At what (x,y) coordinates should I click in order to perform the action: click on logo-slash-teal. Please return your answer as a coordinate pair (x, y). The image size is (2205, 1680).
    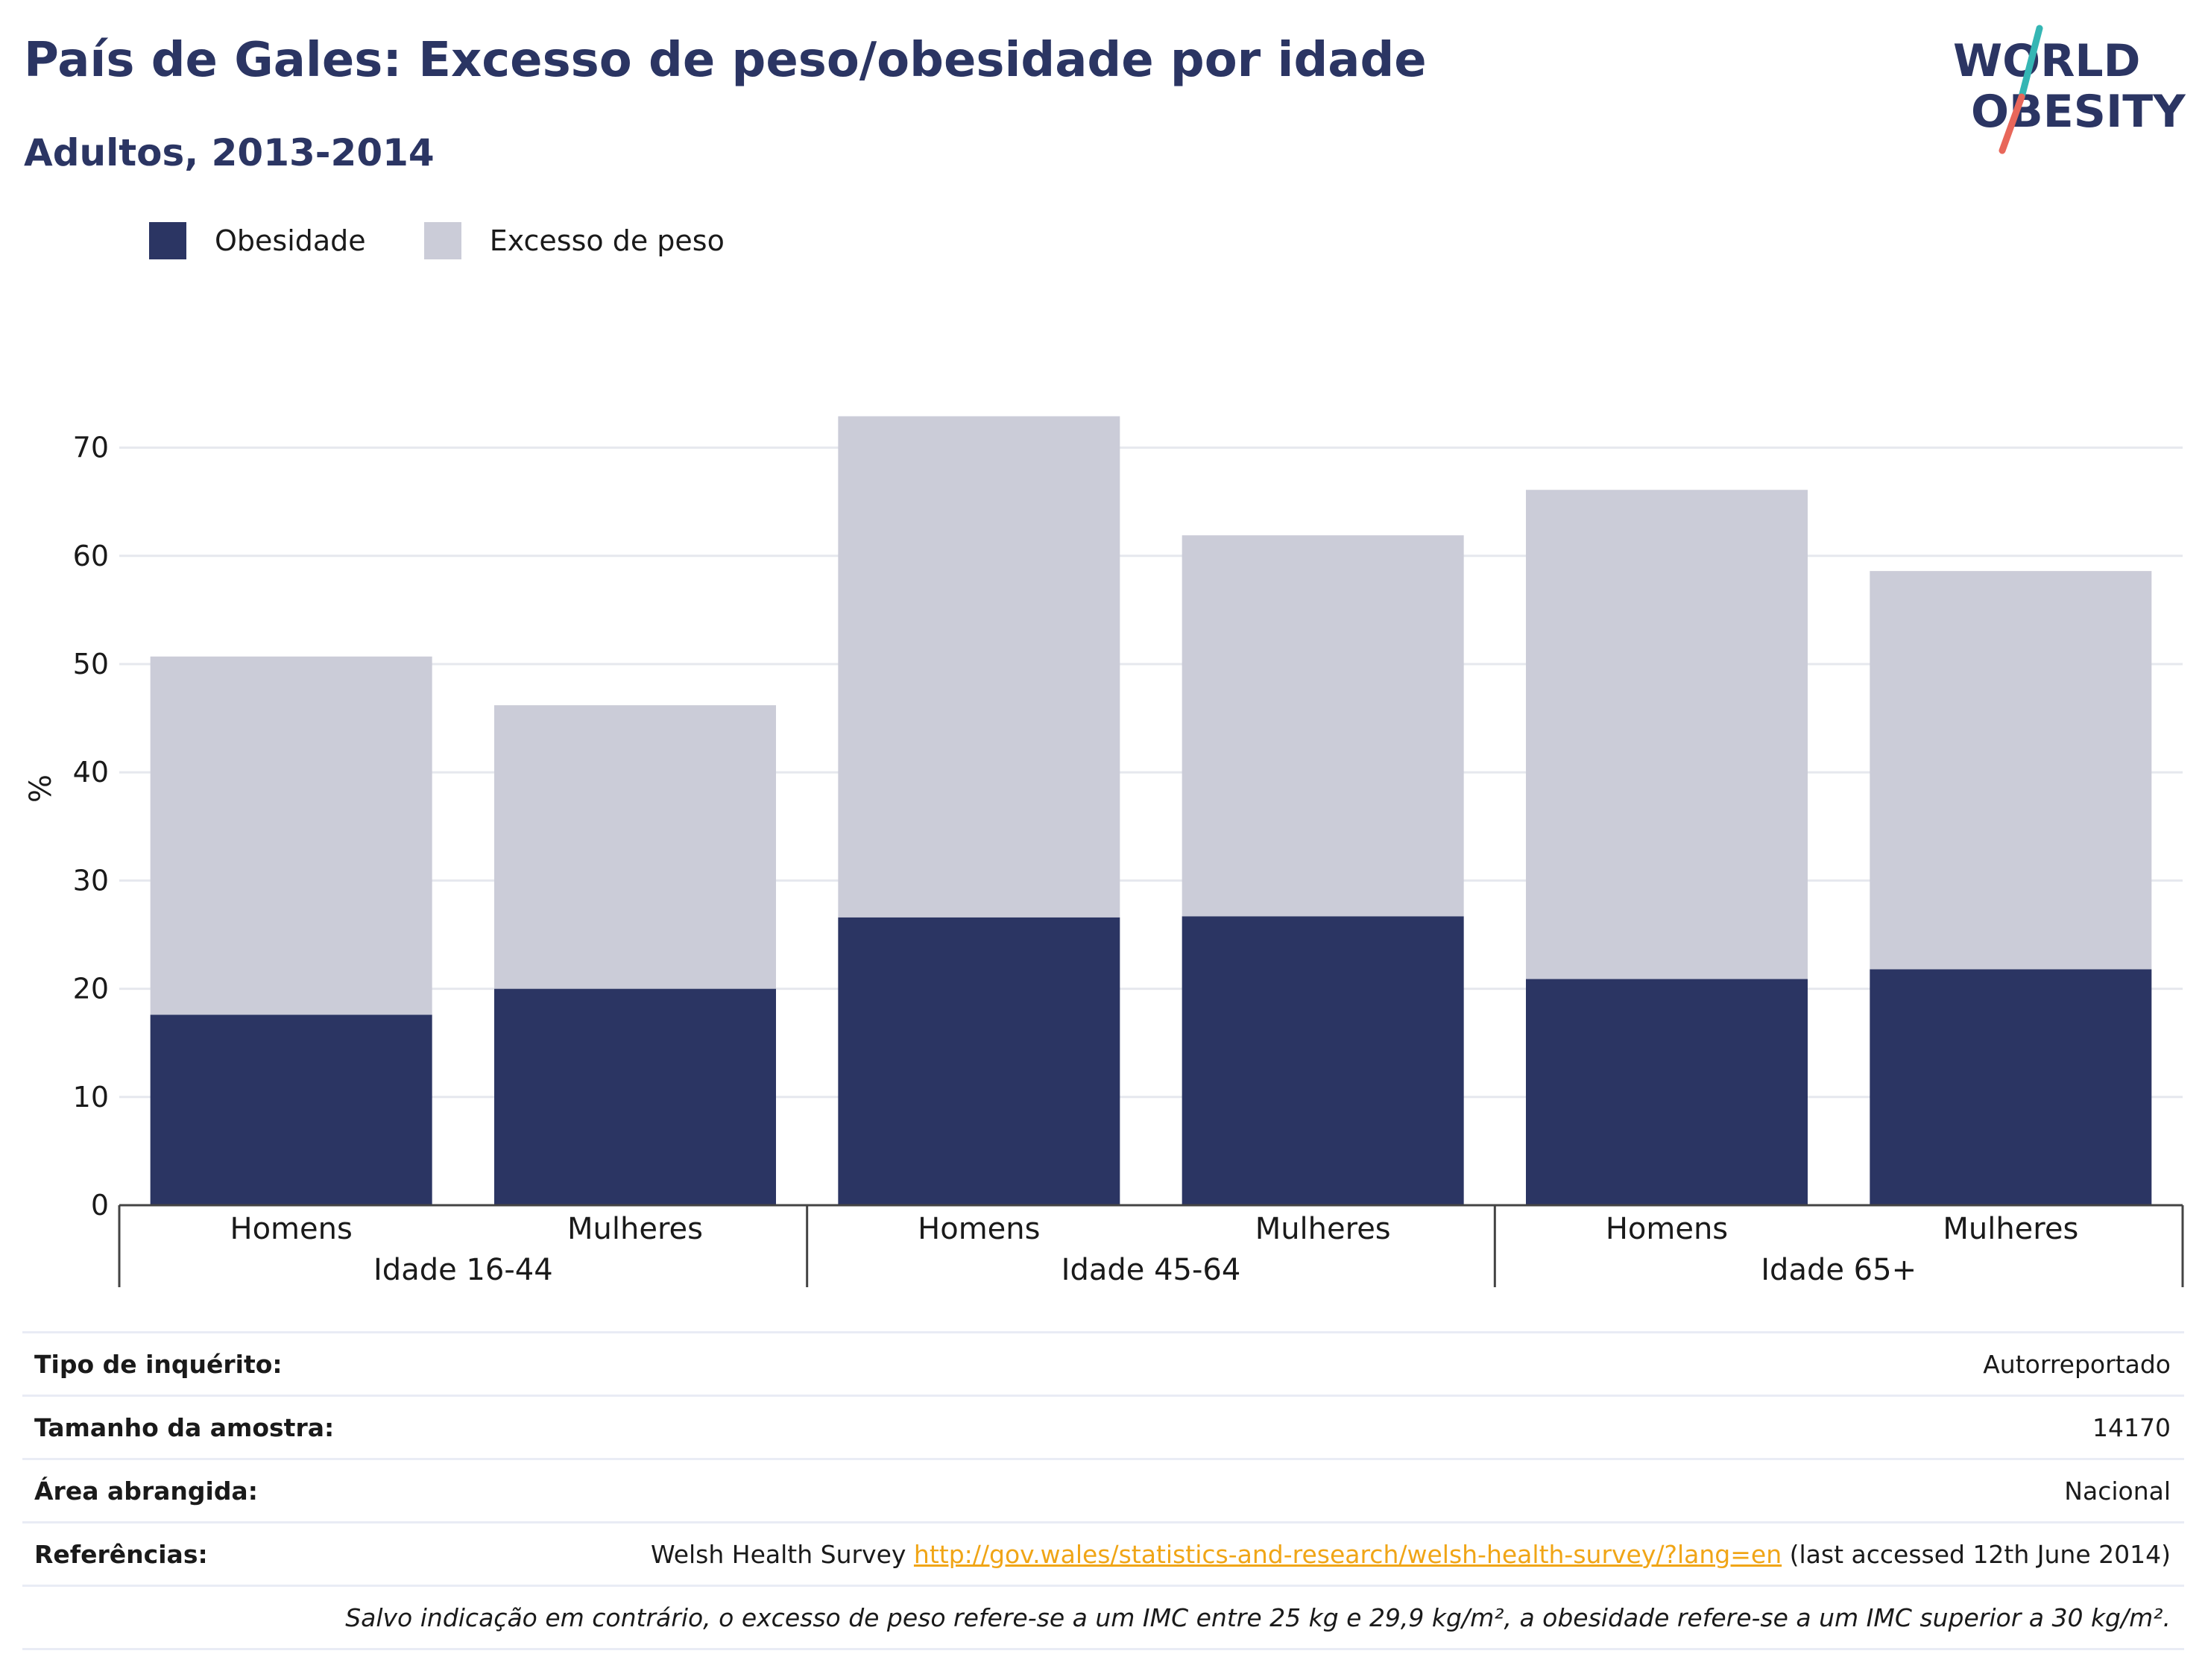
    Looking at the image, I should click on (2030, 63).